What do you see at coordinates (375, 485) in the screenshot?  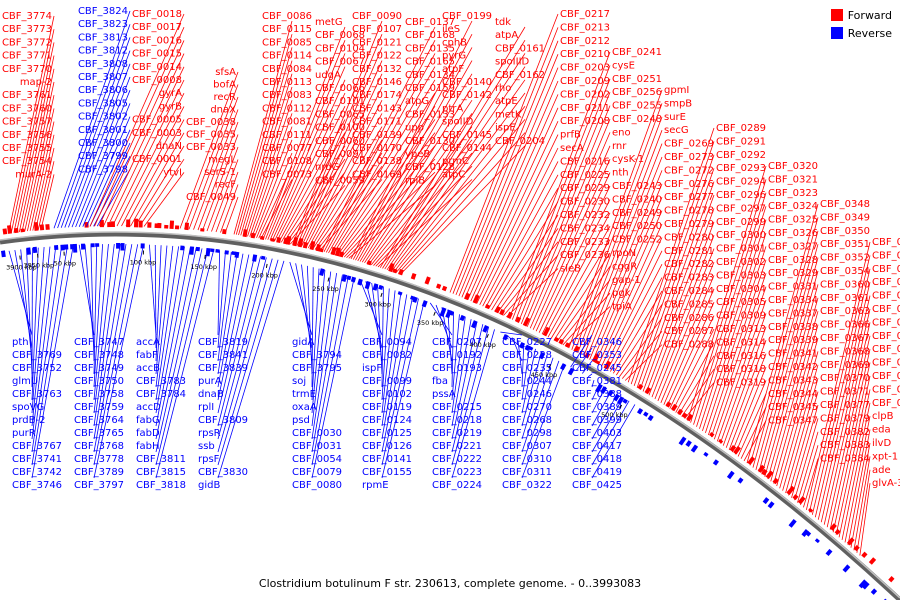 I see `gene-label: rpmE` at bounding box center [375, 485].